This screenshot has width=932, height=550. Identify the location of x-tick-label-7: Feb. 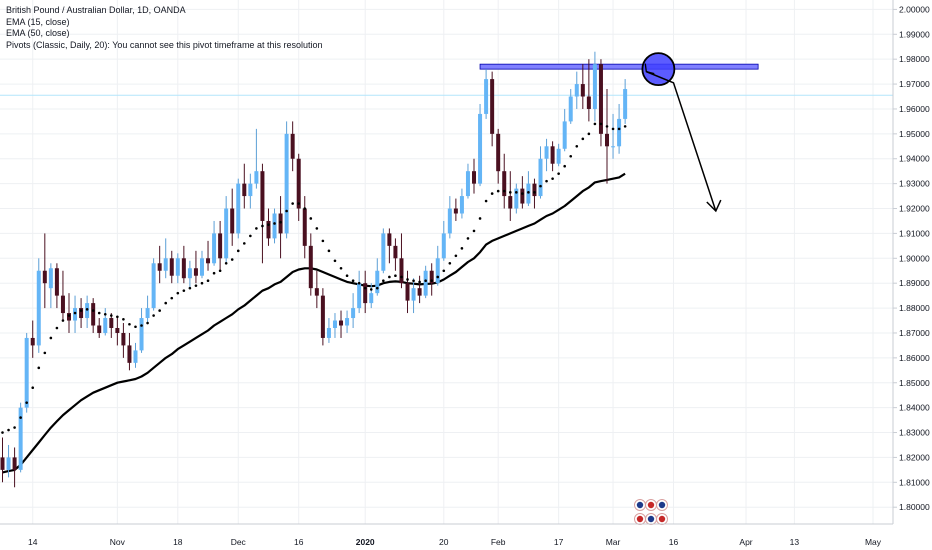
(498, 542).